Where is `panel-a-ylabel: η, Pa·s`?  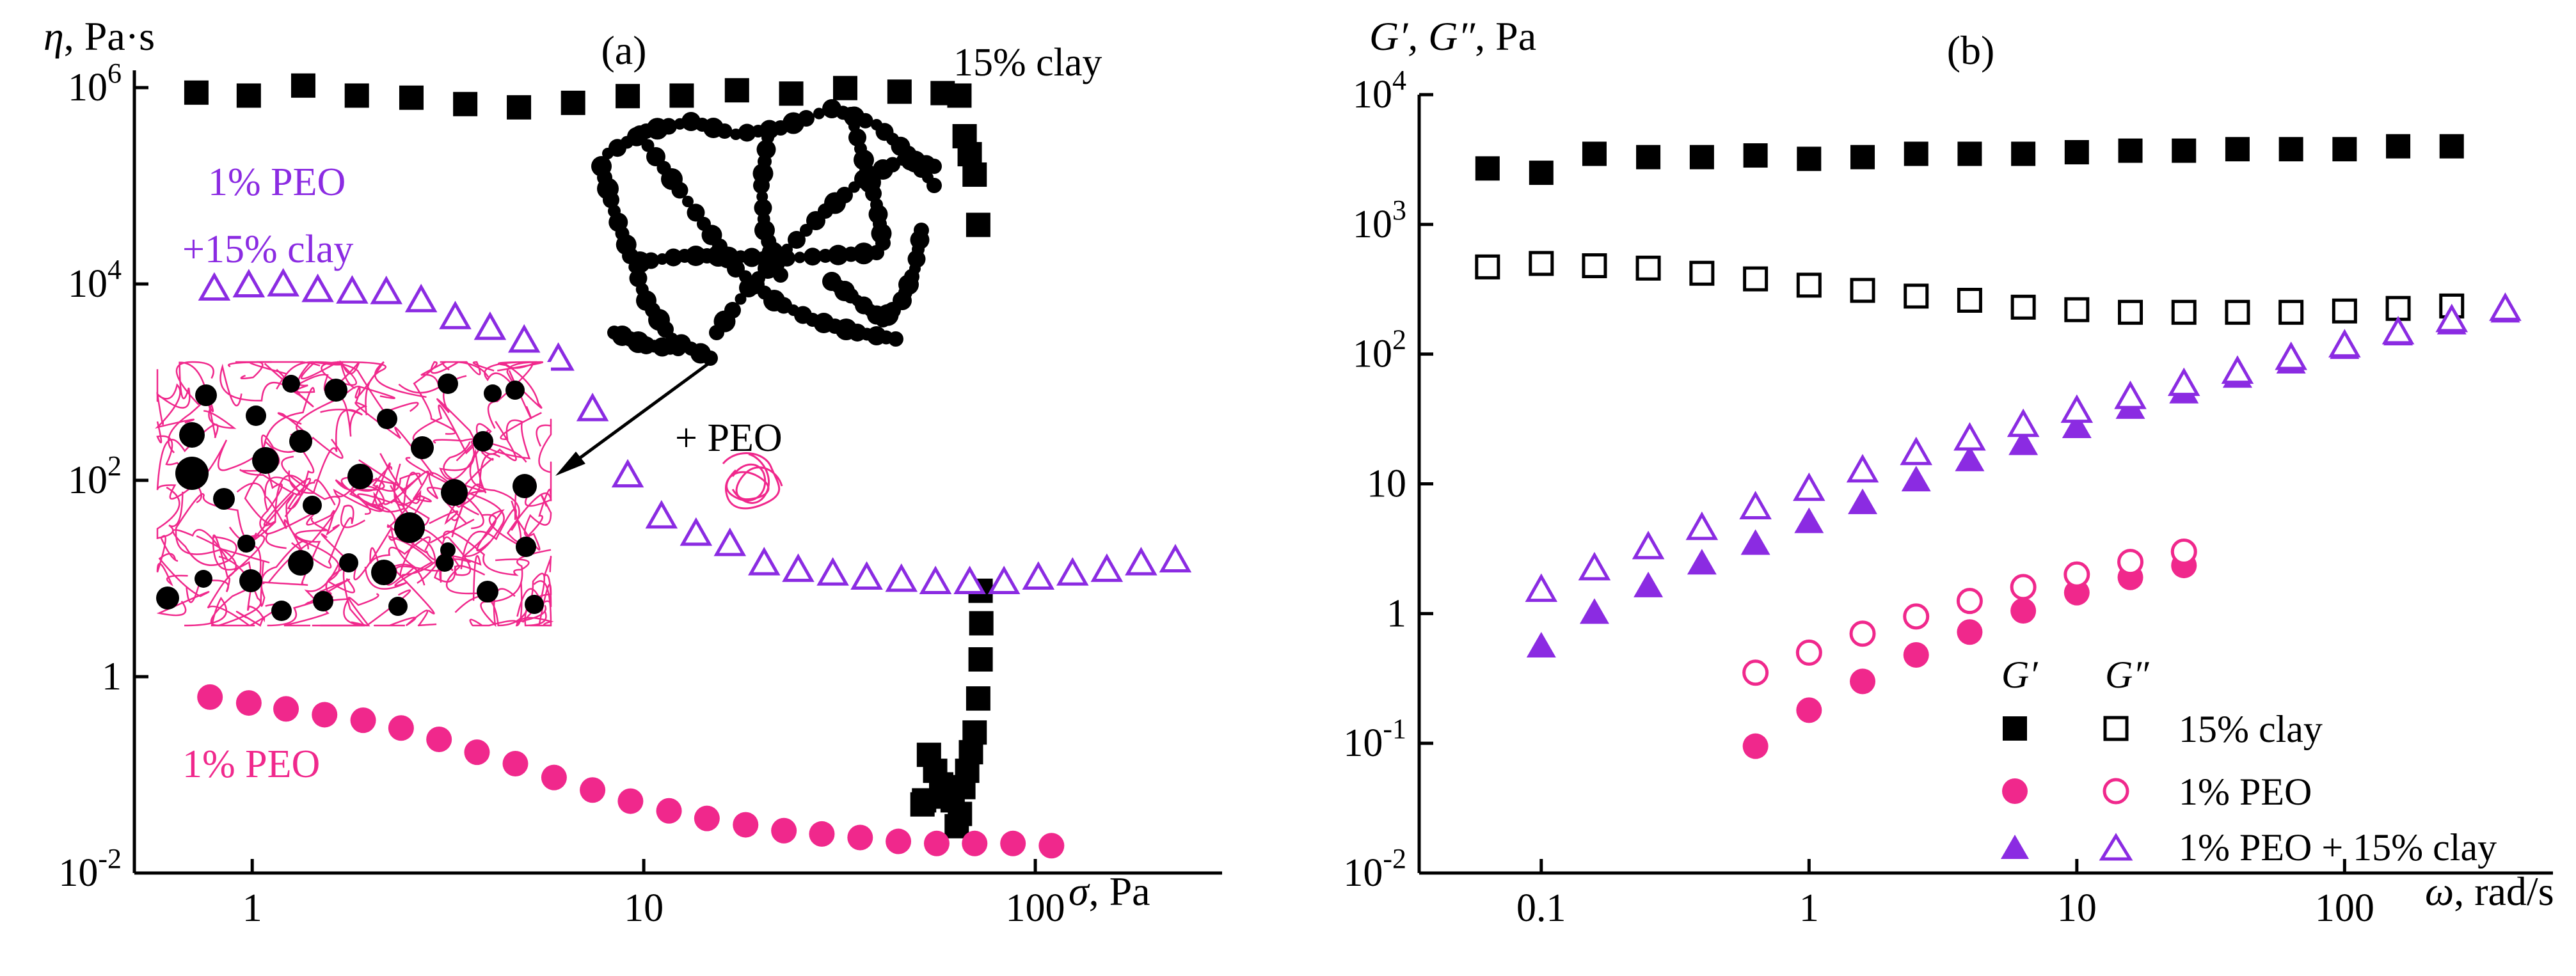 panel-a-ylabel: η, Pa·s is located at coordinates (100, 36).